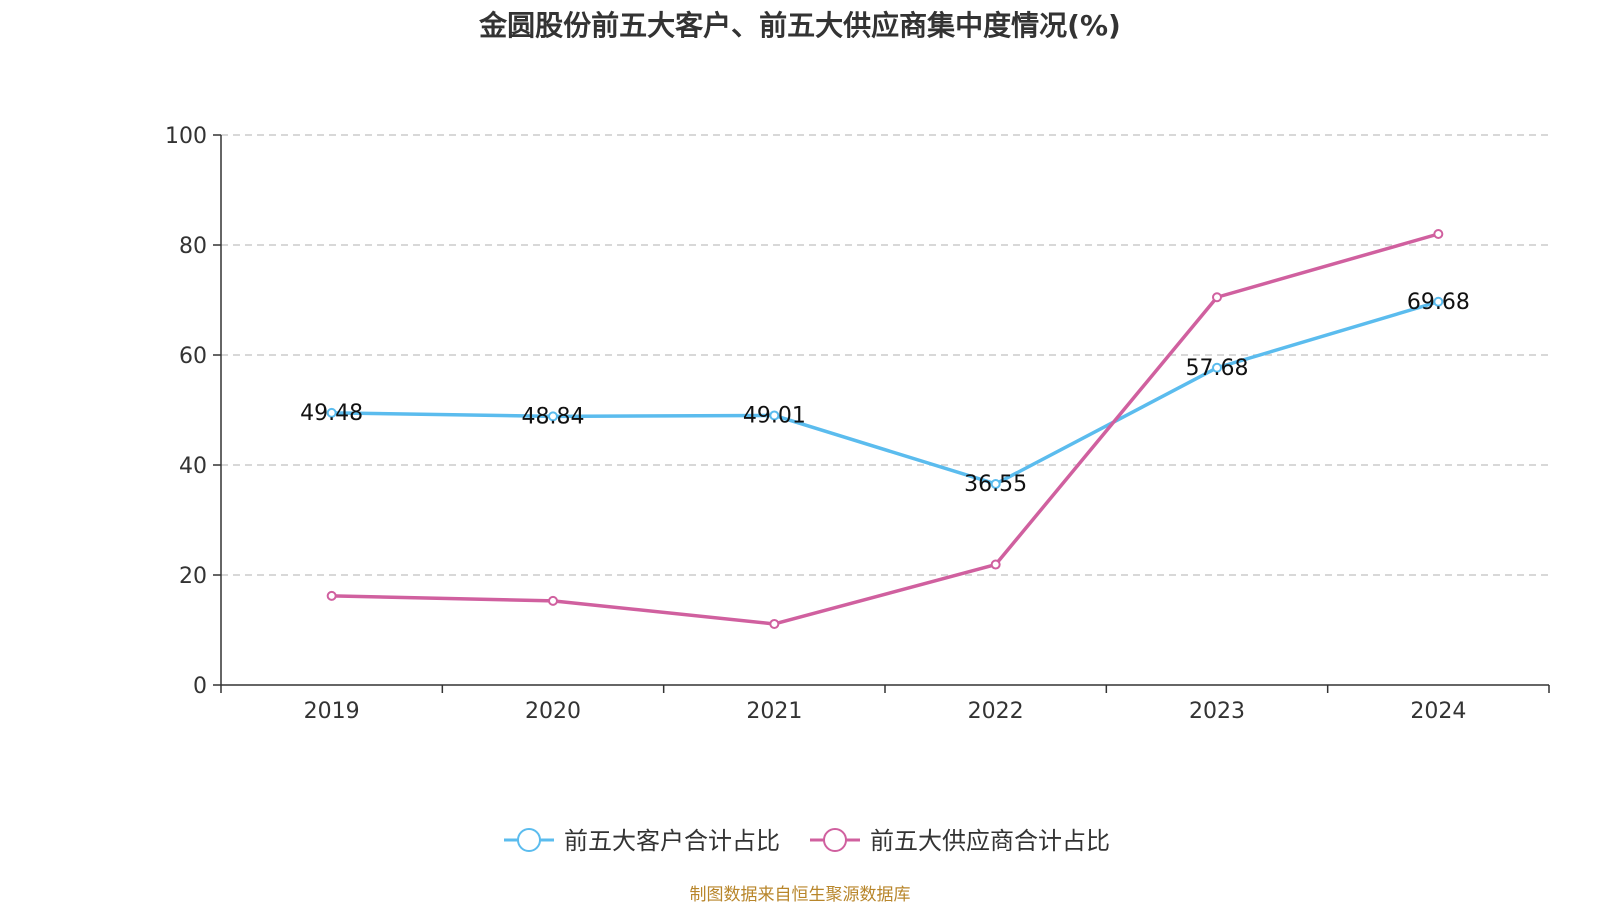  Describe the element at coordinates (193, 356) in the screenshot. I see `y-tick-label: 60` at that location.